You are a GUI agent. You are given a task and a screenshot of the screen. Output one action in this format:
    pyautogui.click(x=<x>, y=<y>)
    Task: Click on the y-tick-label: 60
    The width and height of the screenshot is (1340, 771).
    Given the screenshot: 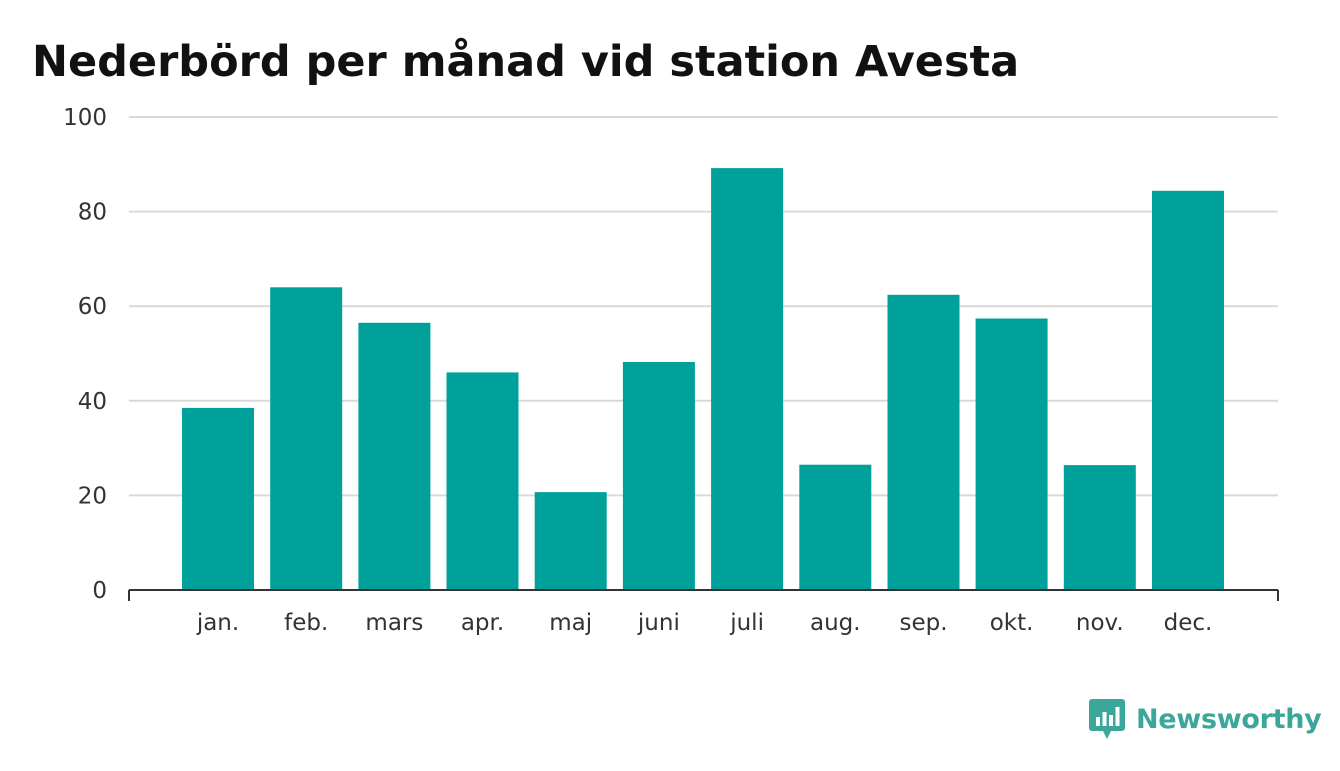 What is the action you would take?
    pyautogui.click(x=92, y=307)
    